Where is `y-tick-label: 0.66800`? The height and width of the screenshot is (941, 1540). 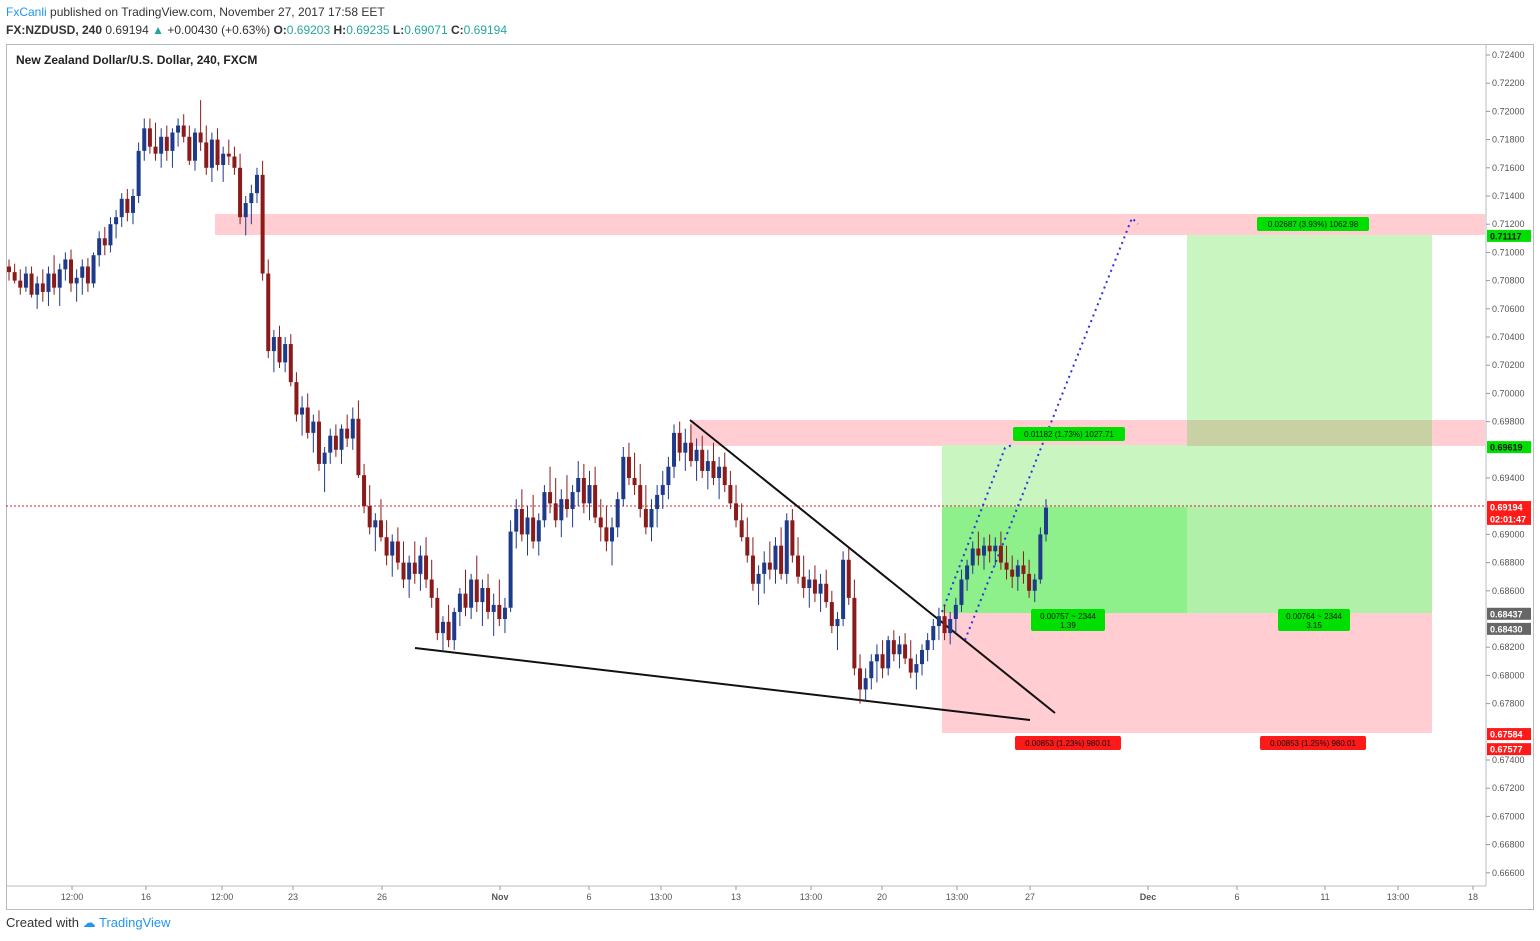 y-tick-label: 0.66800 is located at coordinates (1508, 845).